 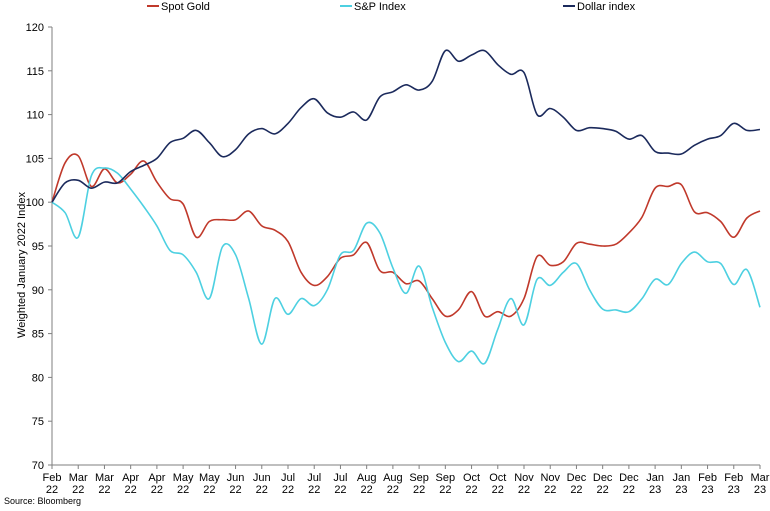 I want to click on y-tick-label: 100, so click(x=35, y=203).